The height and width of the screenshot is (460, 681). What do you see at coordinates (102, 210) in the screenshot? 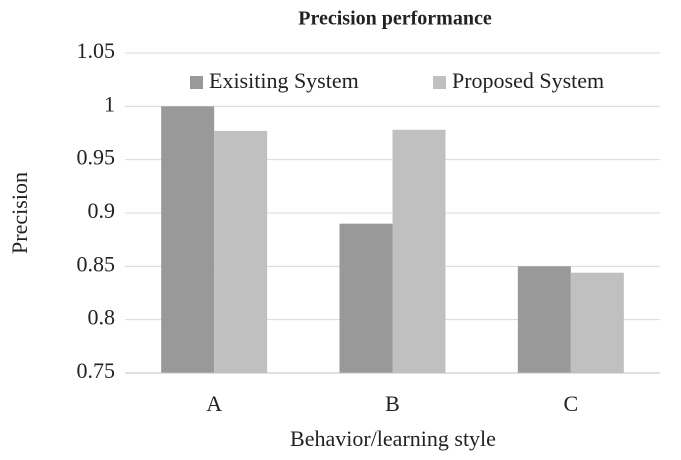
I see `y-tick-label: 0.9` at bounding box center [102, 210].